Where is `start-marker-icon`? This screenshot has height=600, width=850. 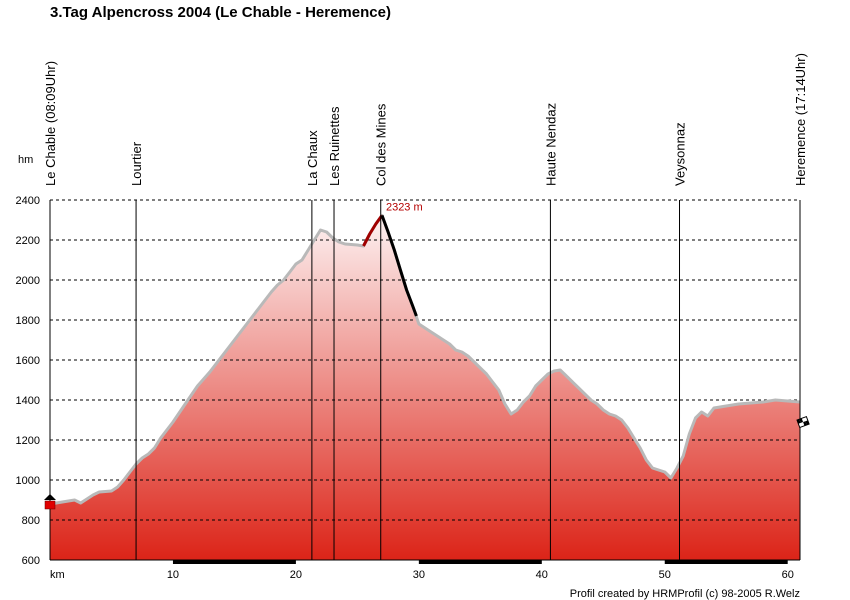 start-marker-icon is located at coordinates (50, 497).